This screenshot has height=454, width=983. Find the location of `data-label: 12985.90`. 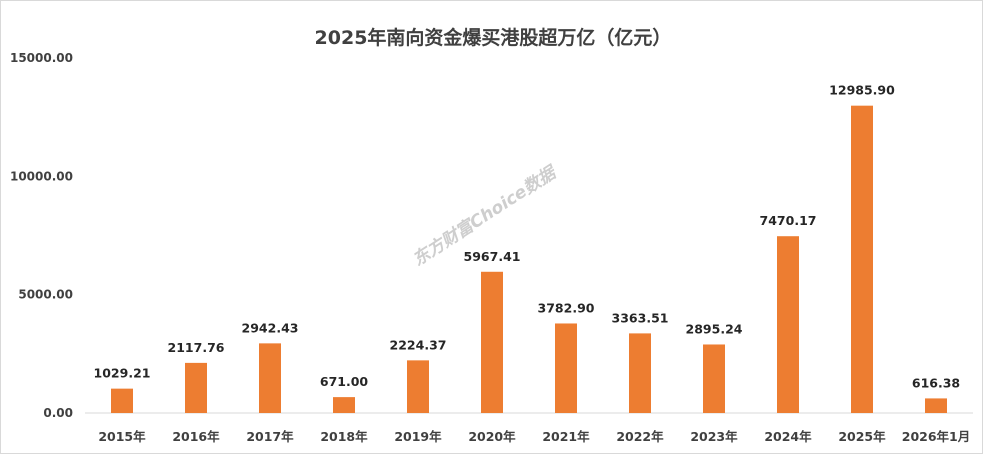

data-label: 12985.90 is located at coordinates (862, 90).